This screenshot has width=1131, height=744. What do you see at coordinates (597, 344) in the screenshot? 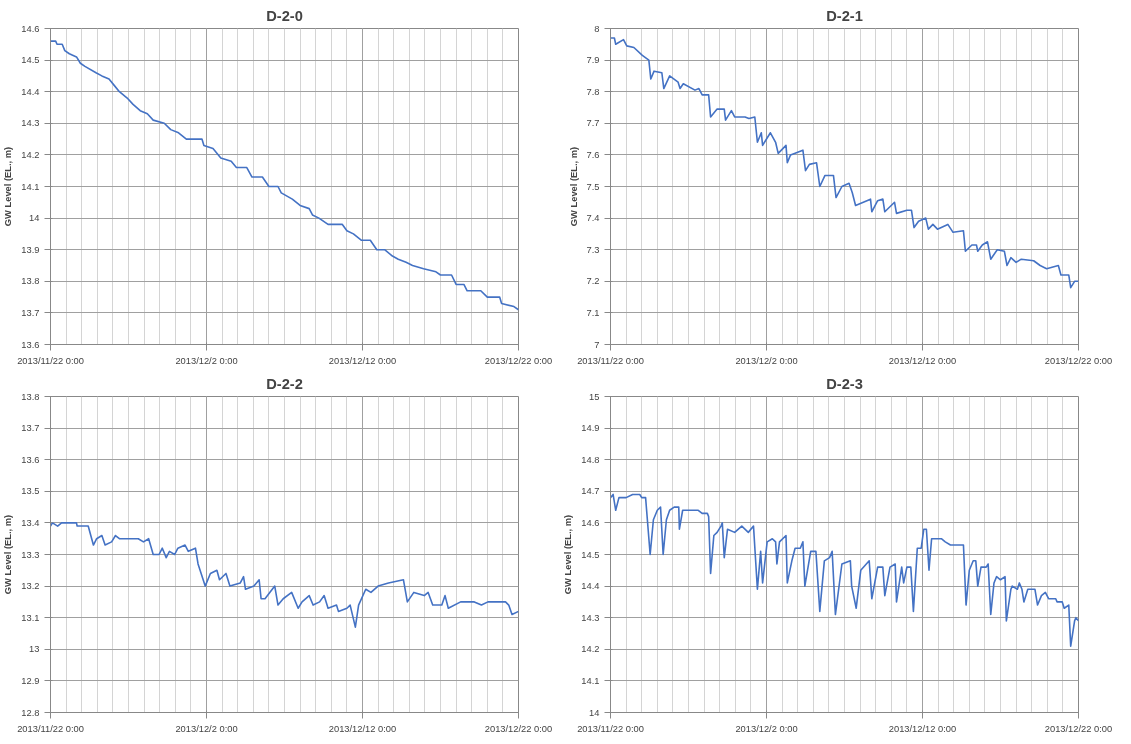
I see `y-tick-label: 7` at bounding box center [597, 344].